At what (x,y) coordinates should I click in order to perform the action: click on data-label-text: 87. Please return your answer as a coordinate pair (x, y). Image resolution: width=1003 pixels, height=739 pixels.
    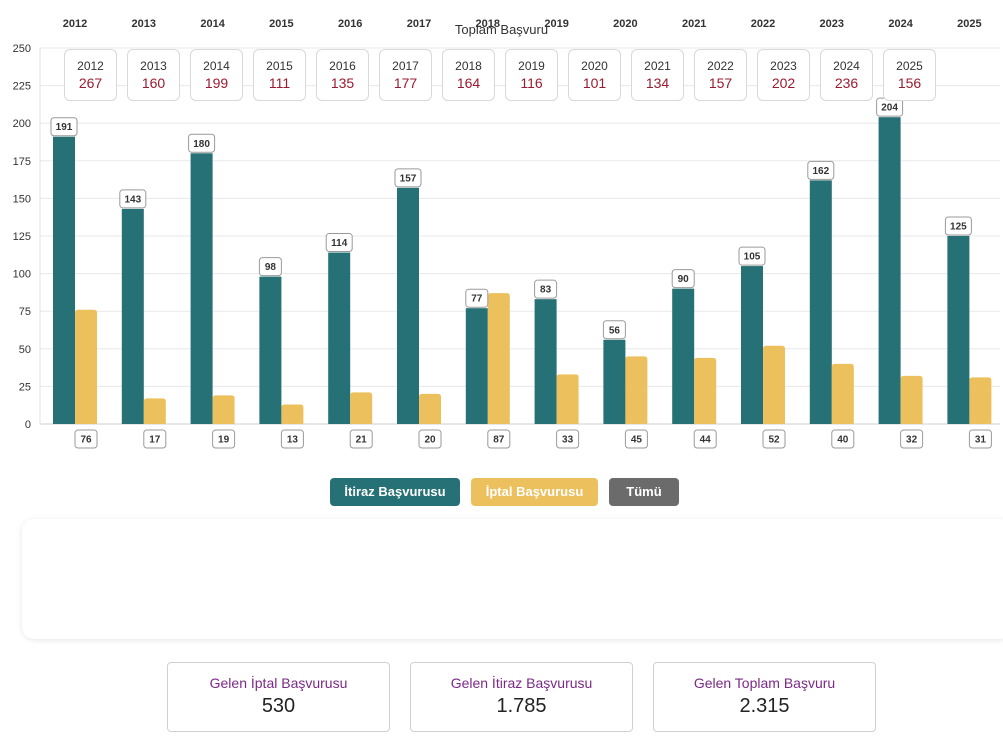
    Looking at the image, I should click on (499, 440).